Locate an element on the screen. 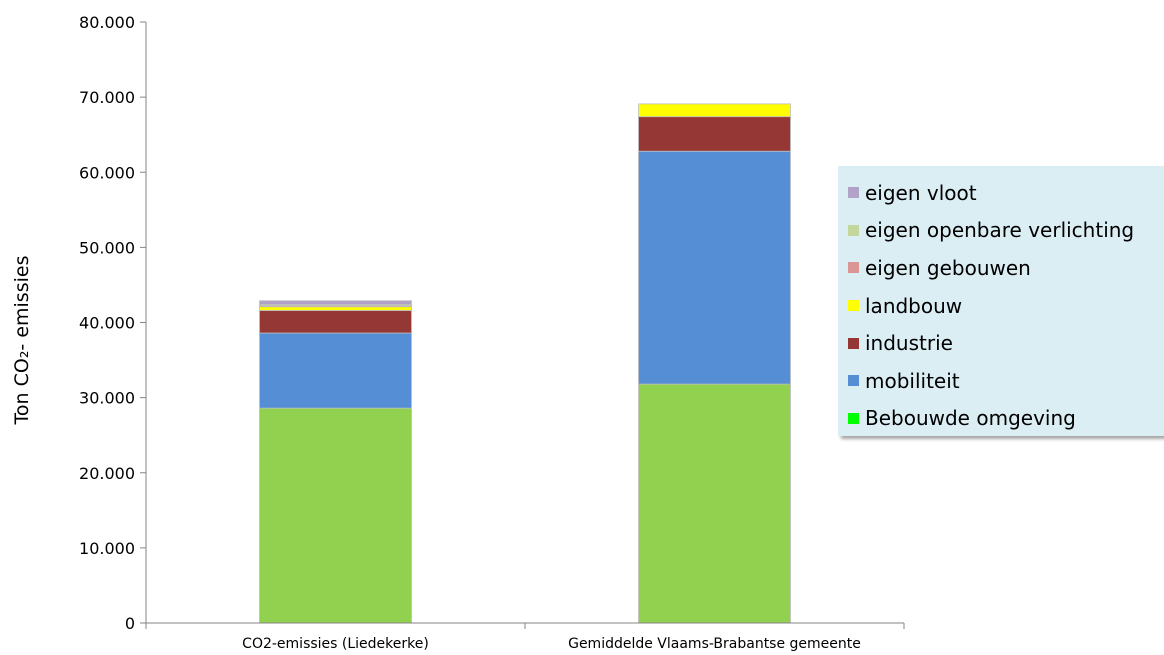  legend-label: eigen openbare verlichting is located at coordinates (1000, 230).